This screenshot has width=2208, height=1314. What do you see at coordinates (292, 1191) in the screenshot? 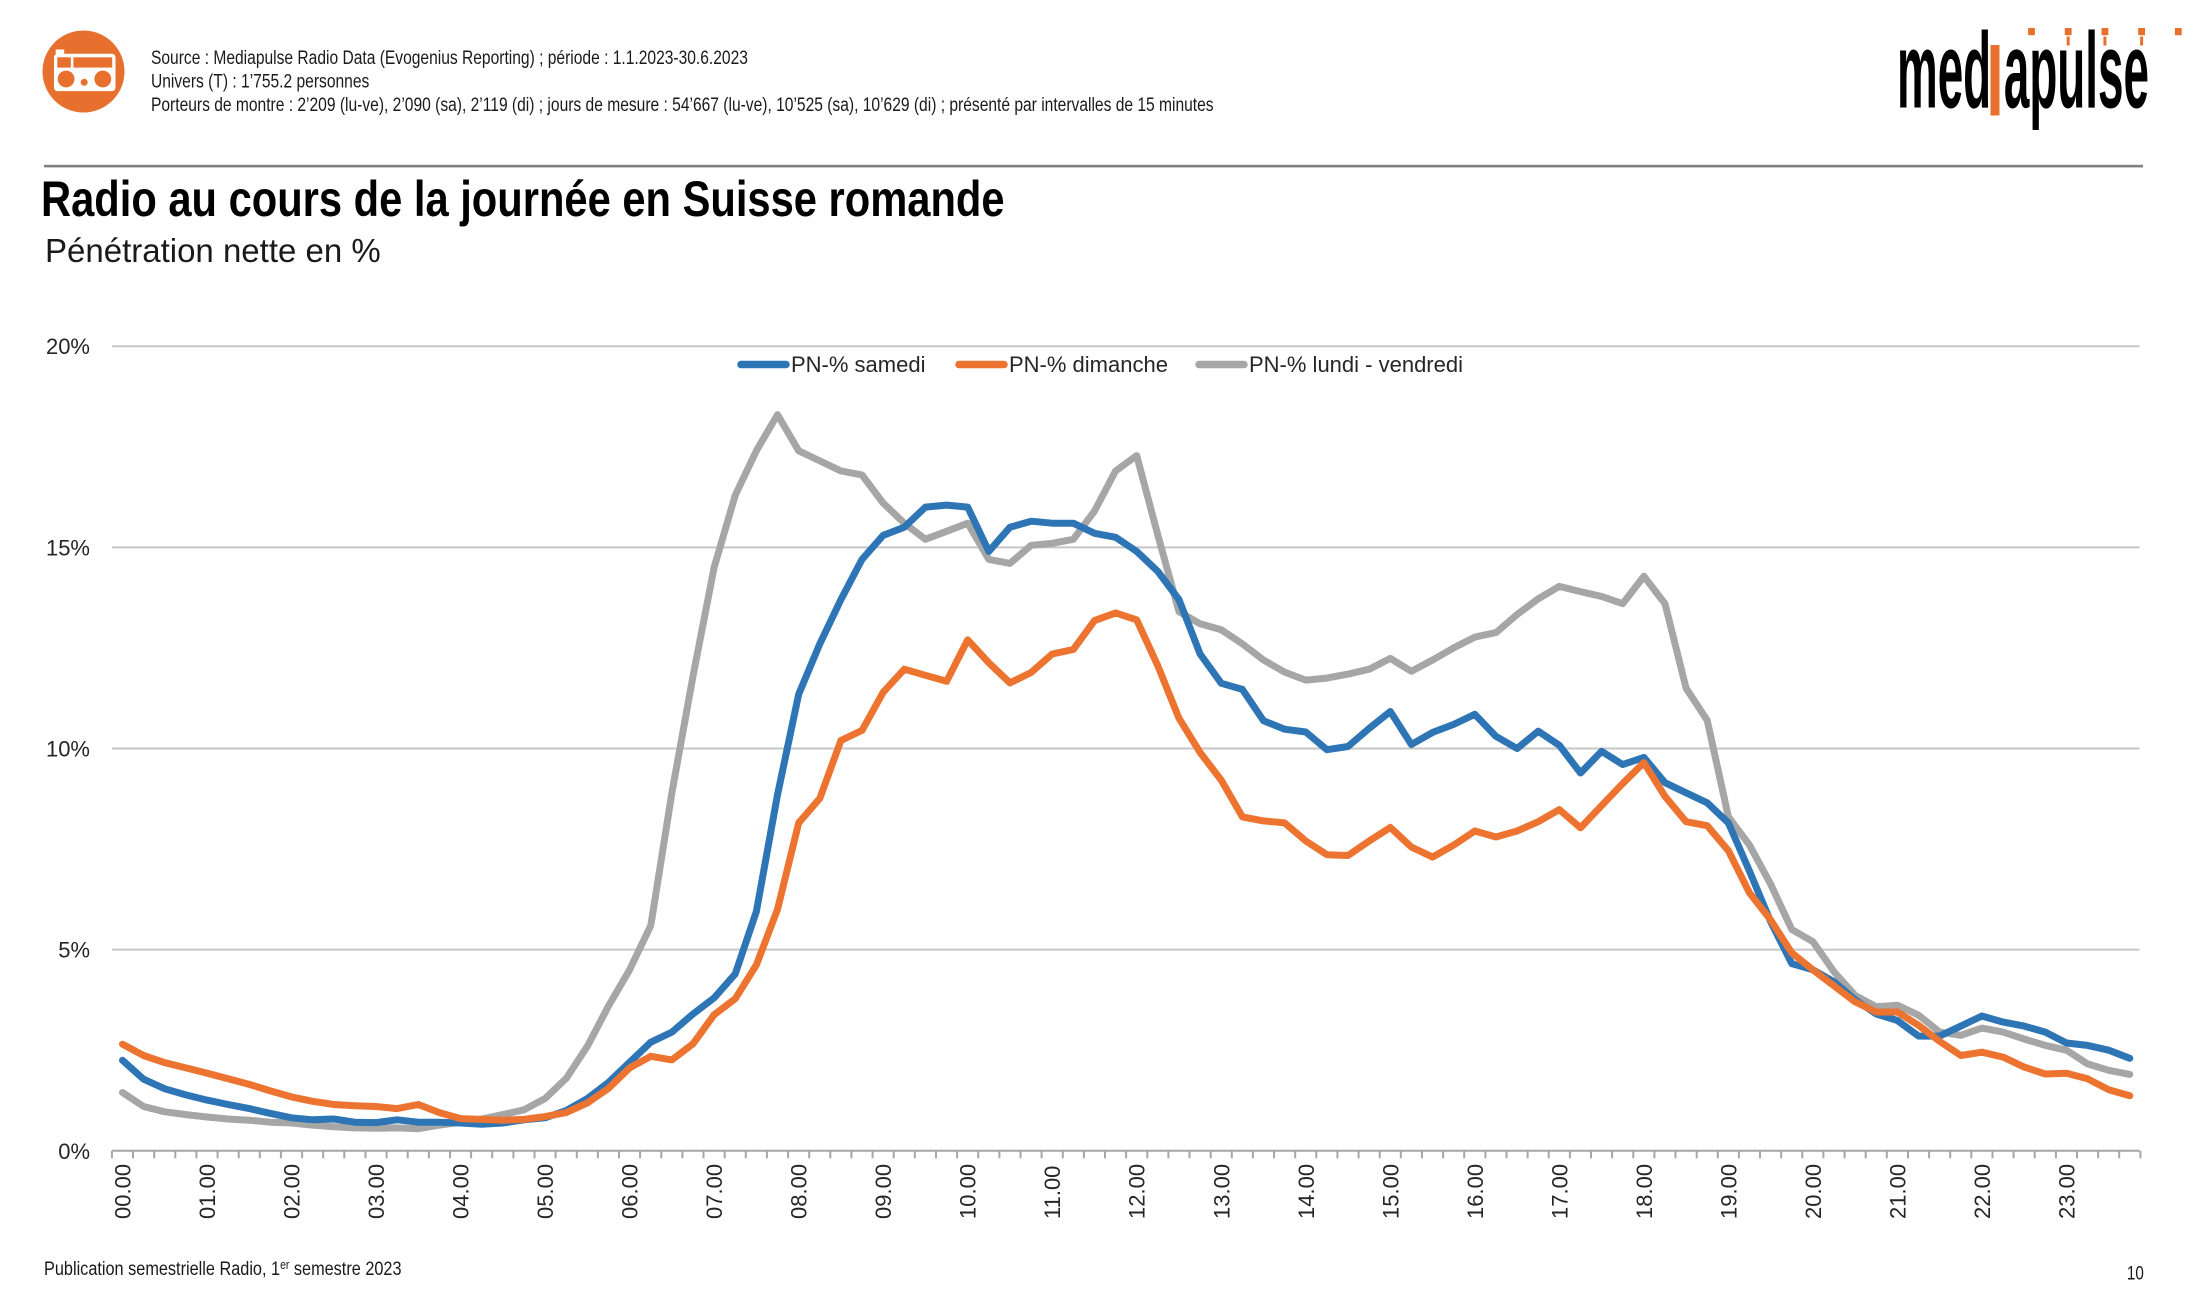
I see `svg-text: 02.00` at bounding box center [292, 1191].